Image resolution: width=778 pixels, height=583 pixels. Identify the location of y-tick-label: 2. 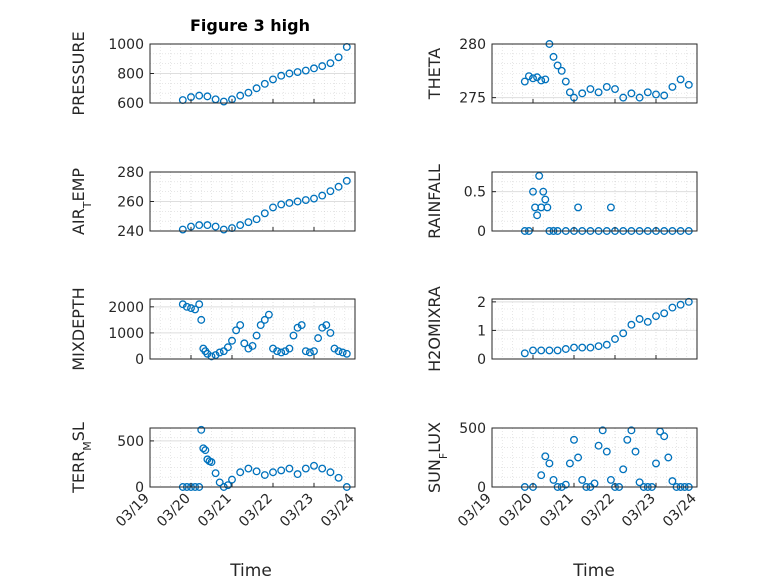
(481, 303).